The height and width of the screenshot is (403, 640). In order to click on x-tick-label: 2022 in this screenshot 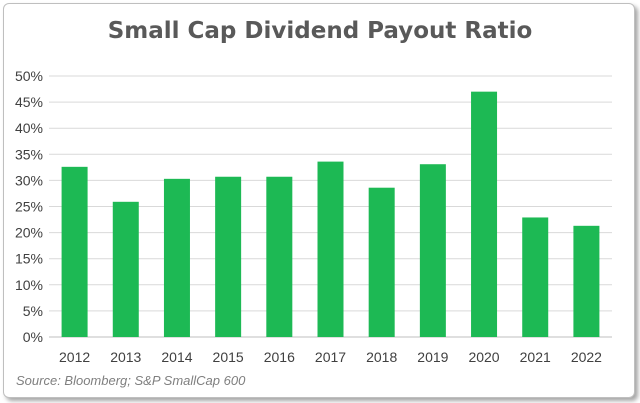, I will do `click(586, 357)`.